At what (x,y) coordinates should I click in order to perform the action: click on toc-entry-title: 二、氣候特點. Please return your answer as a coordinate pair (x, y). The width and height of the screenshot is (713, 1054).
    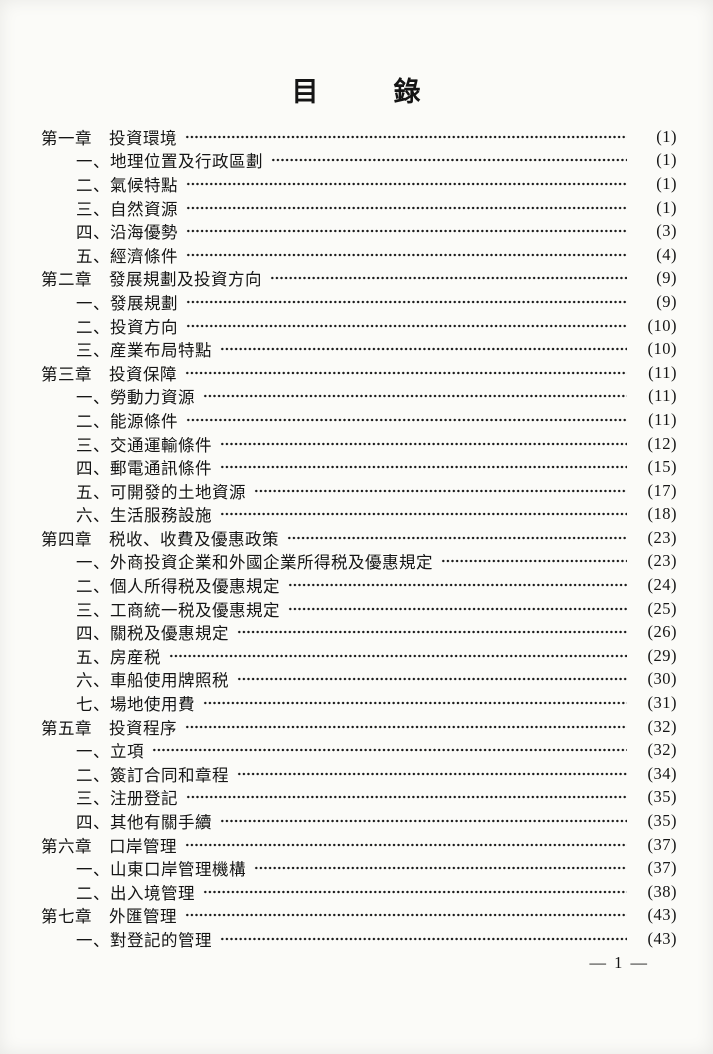
    Looking at the image, I should click on (127, 185).